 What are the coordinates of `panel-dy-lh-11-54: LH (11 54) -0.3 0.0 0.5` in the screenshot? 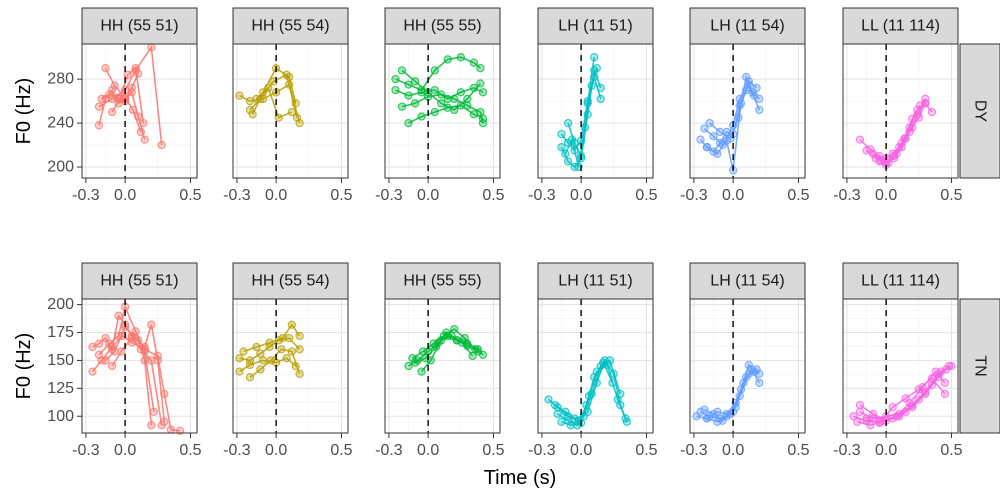 It's located at (745, 105).